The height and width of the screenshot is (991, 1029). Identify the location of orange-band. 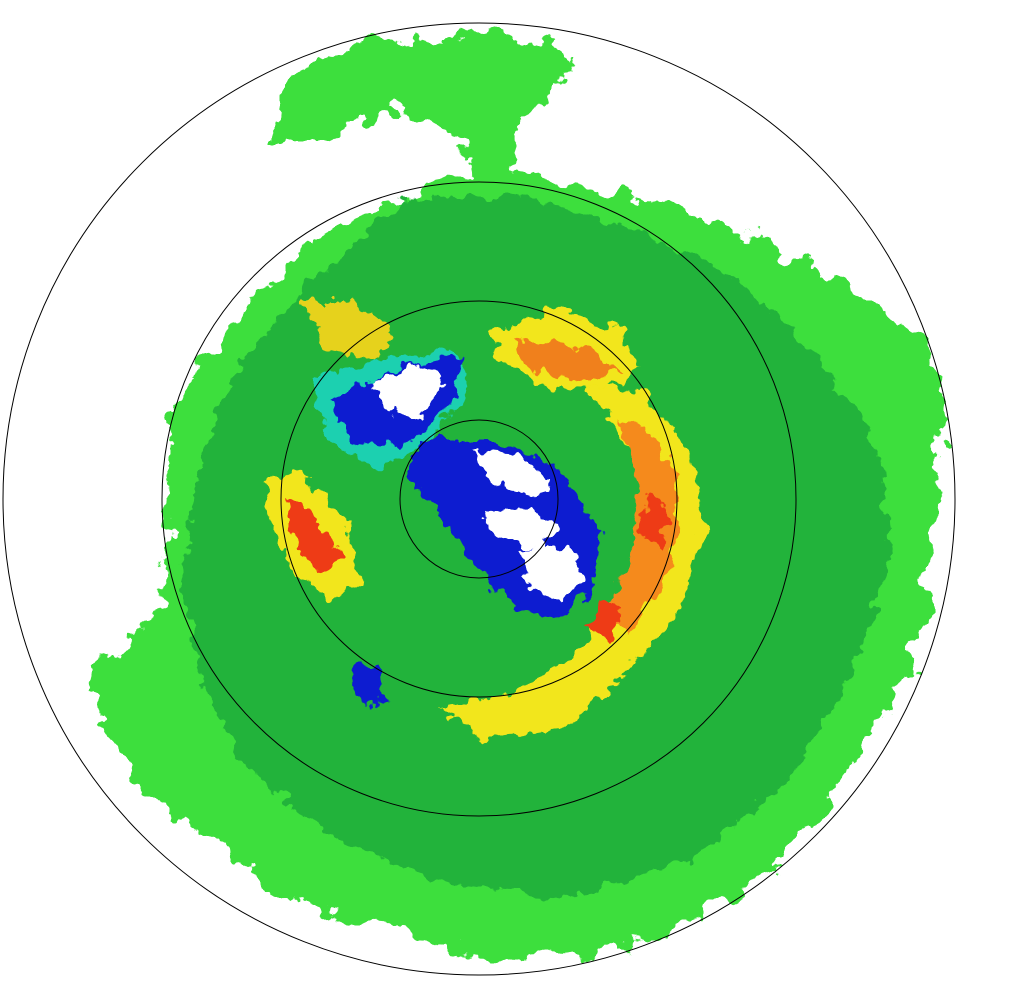
(640, 525).